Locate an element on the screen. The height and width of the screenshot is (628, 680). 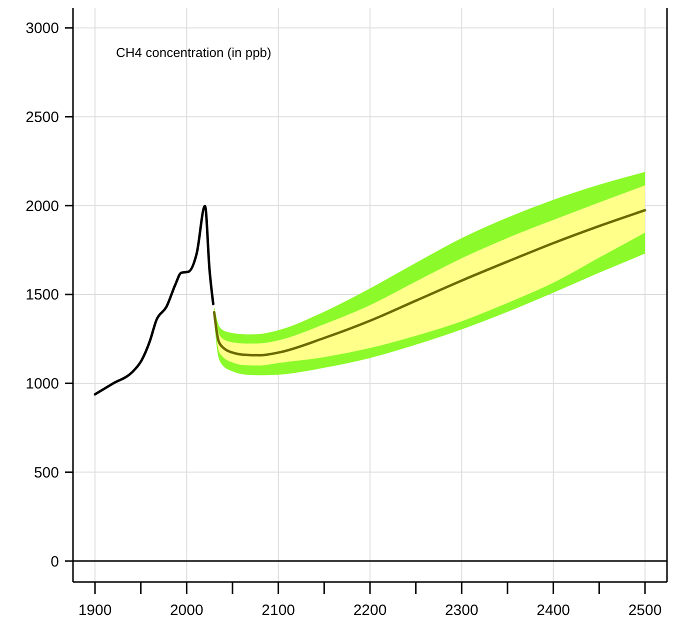
y-tick-label: 500 is located at coordinates (46, 473).